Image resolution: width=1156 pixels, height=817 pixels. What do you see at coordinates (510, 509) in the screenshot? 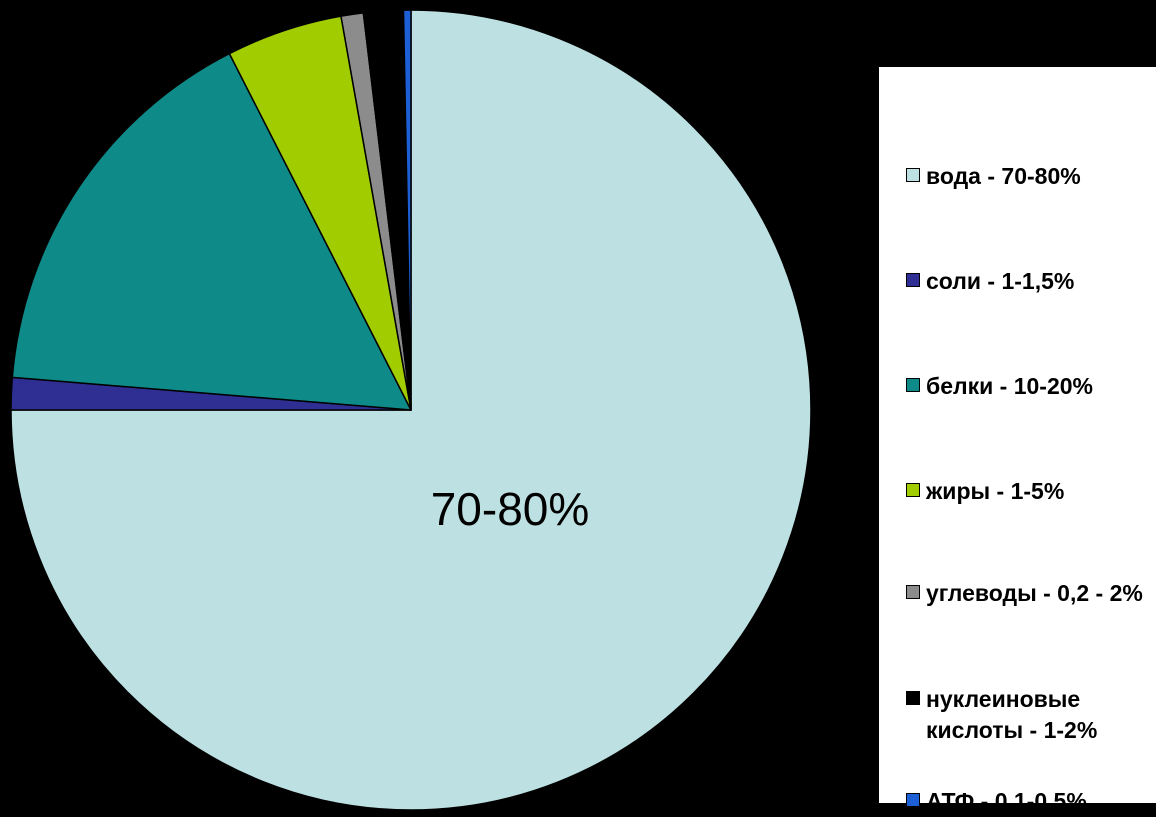
I see `pie-data-label-0: 70-80%` at bounding box center [510, 509].